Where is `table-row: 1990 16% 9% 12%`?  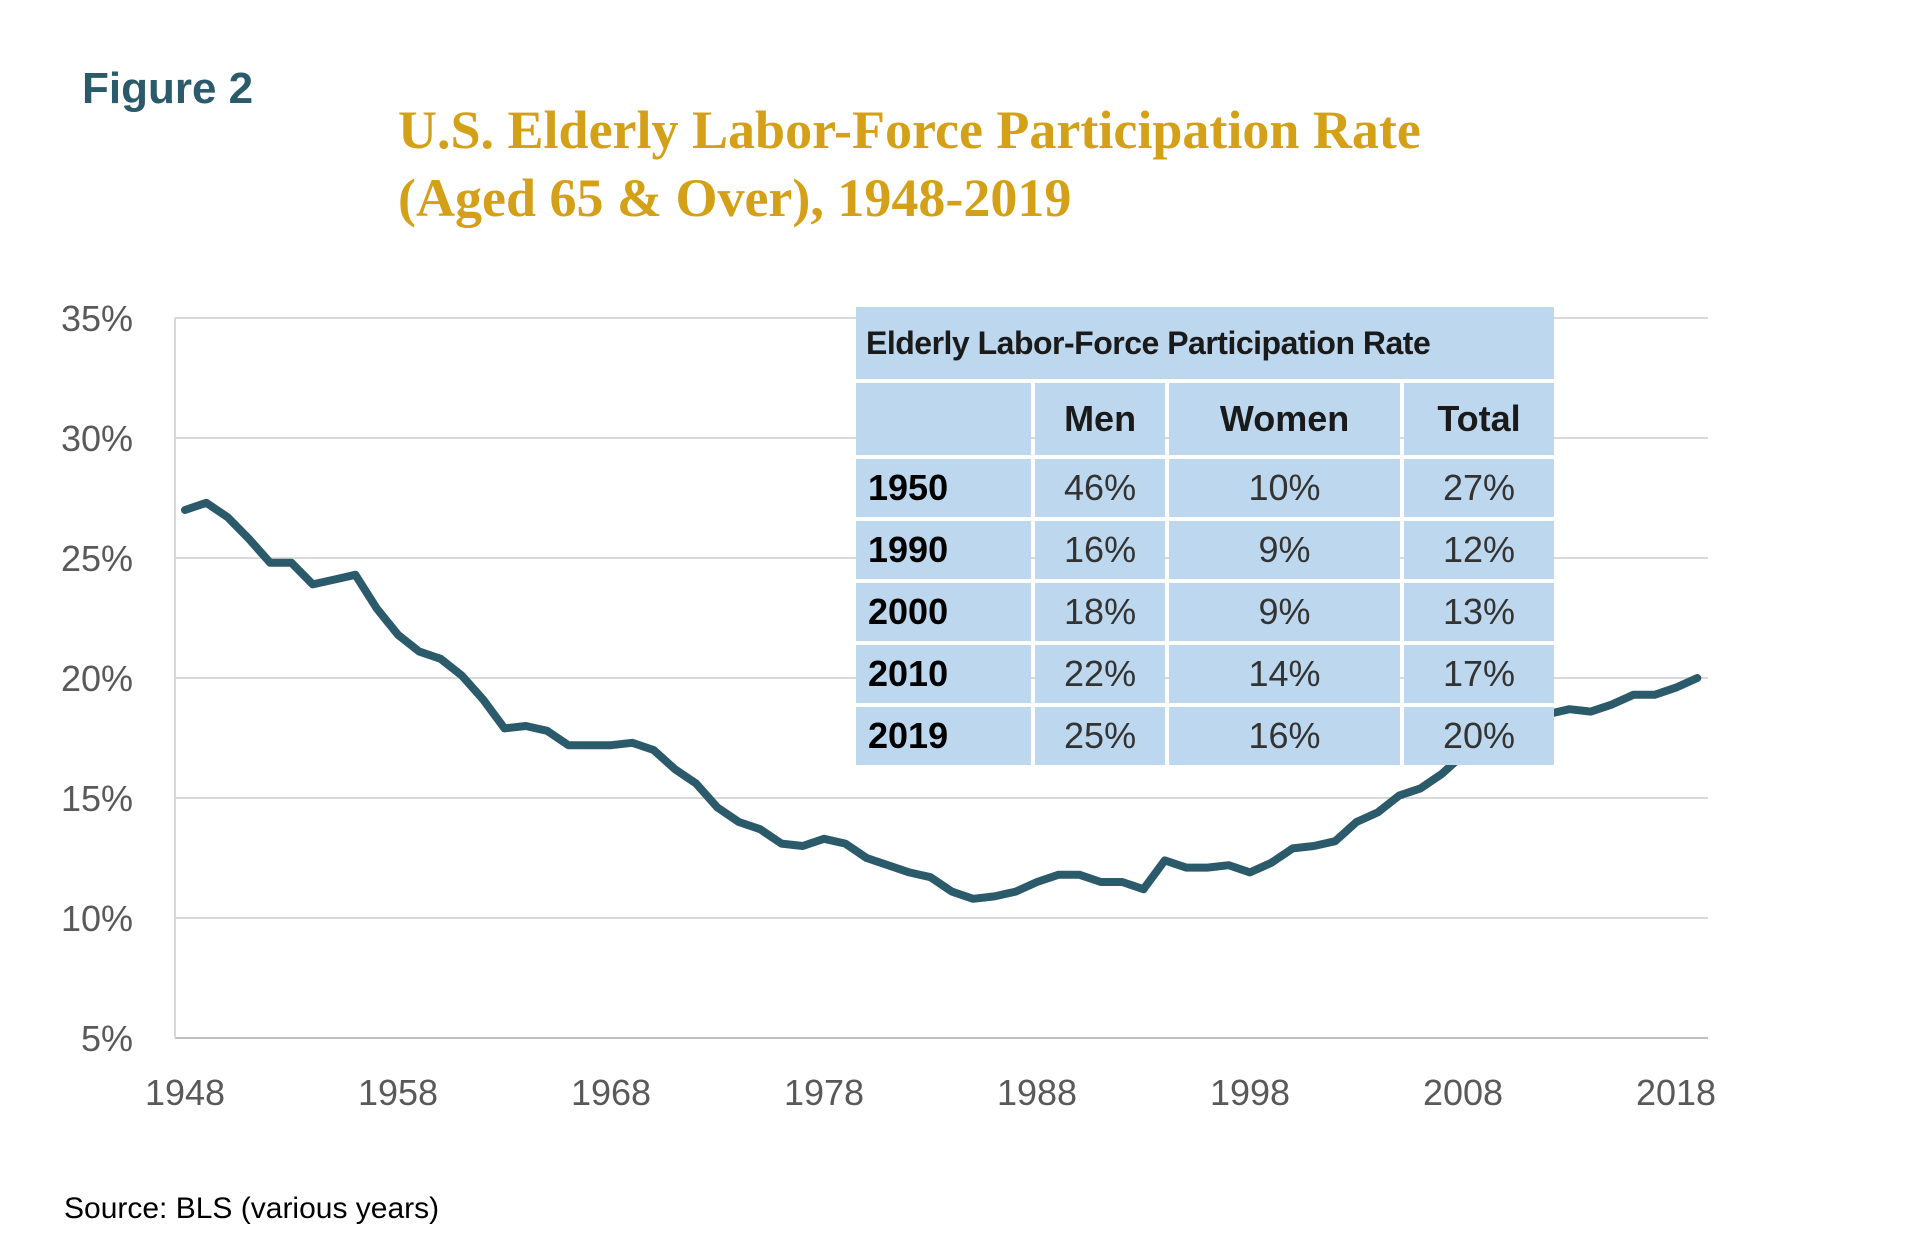
table-row: 1990 16% 9% 12% is located at coordinates (1205, 550).